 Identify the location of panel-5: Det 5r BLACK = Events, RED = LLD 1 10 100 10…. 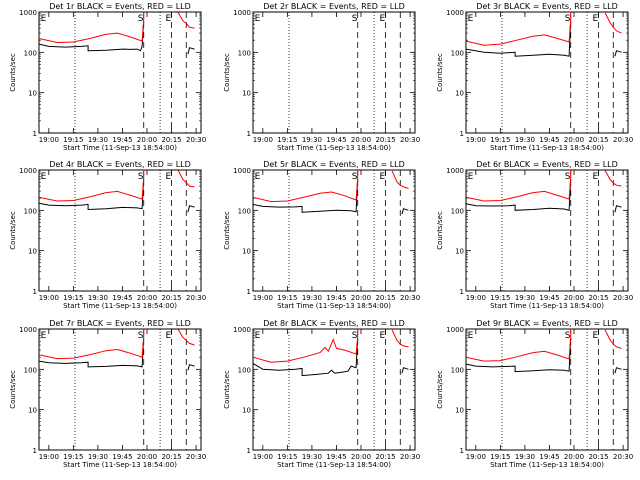
(321, 235).